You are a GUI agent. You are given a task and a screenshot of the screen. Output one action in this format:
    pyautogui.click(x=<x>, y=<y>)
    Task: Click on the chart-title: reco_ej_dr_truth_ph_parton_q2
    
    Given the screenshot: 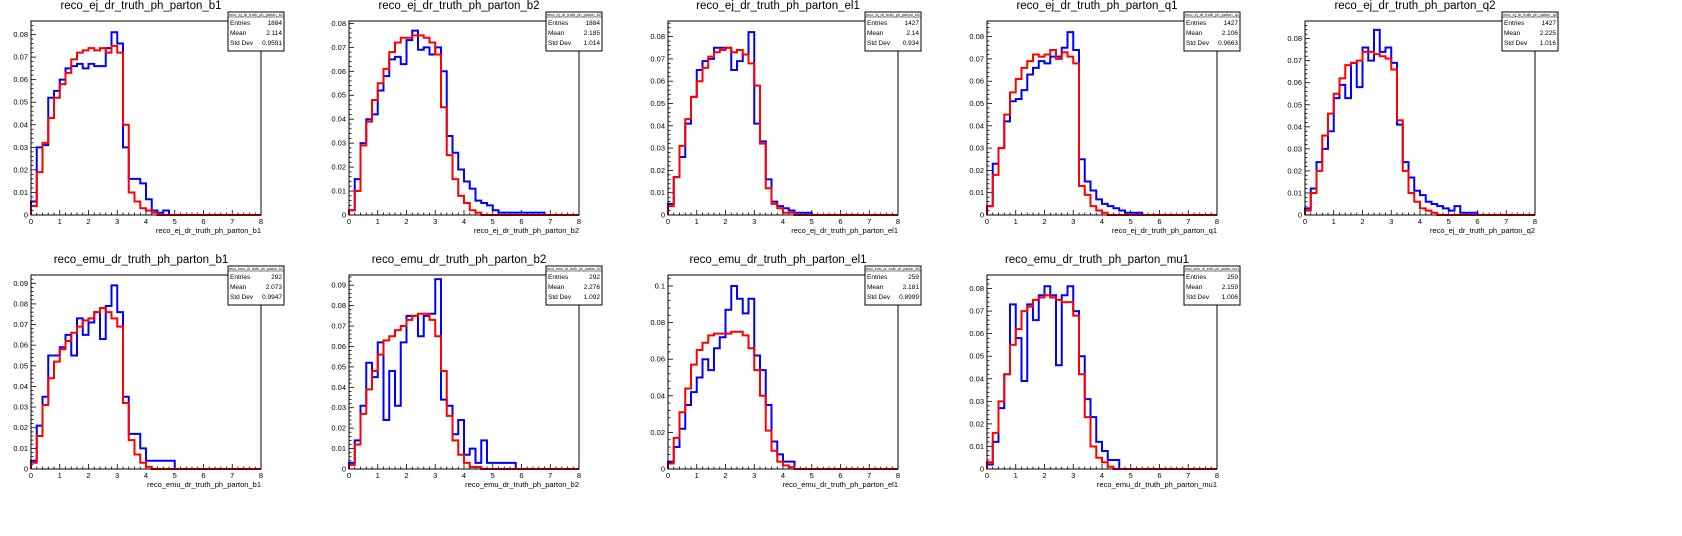 What is the action you would take?
    pyautogui.click(x=1414, y=6)
    